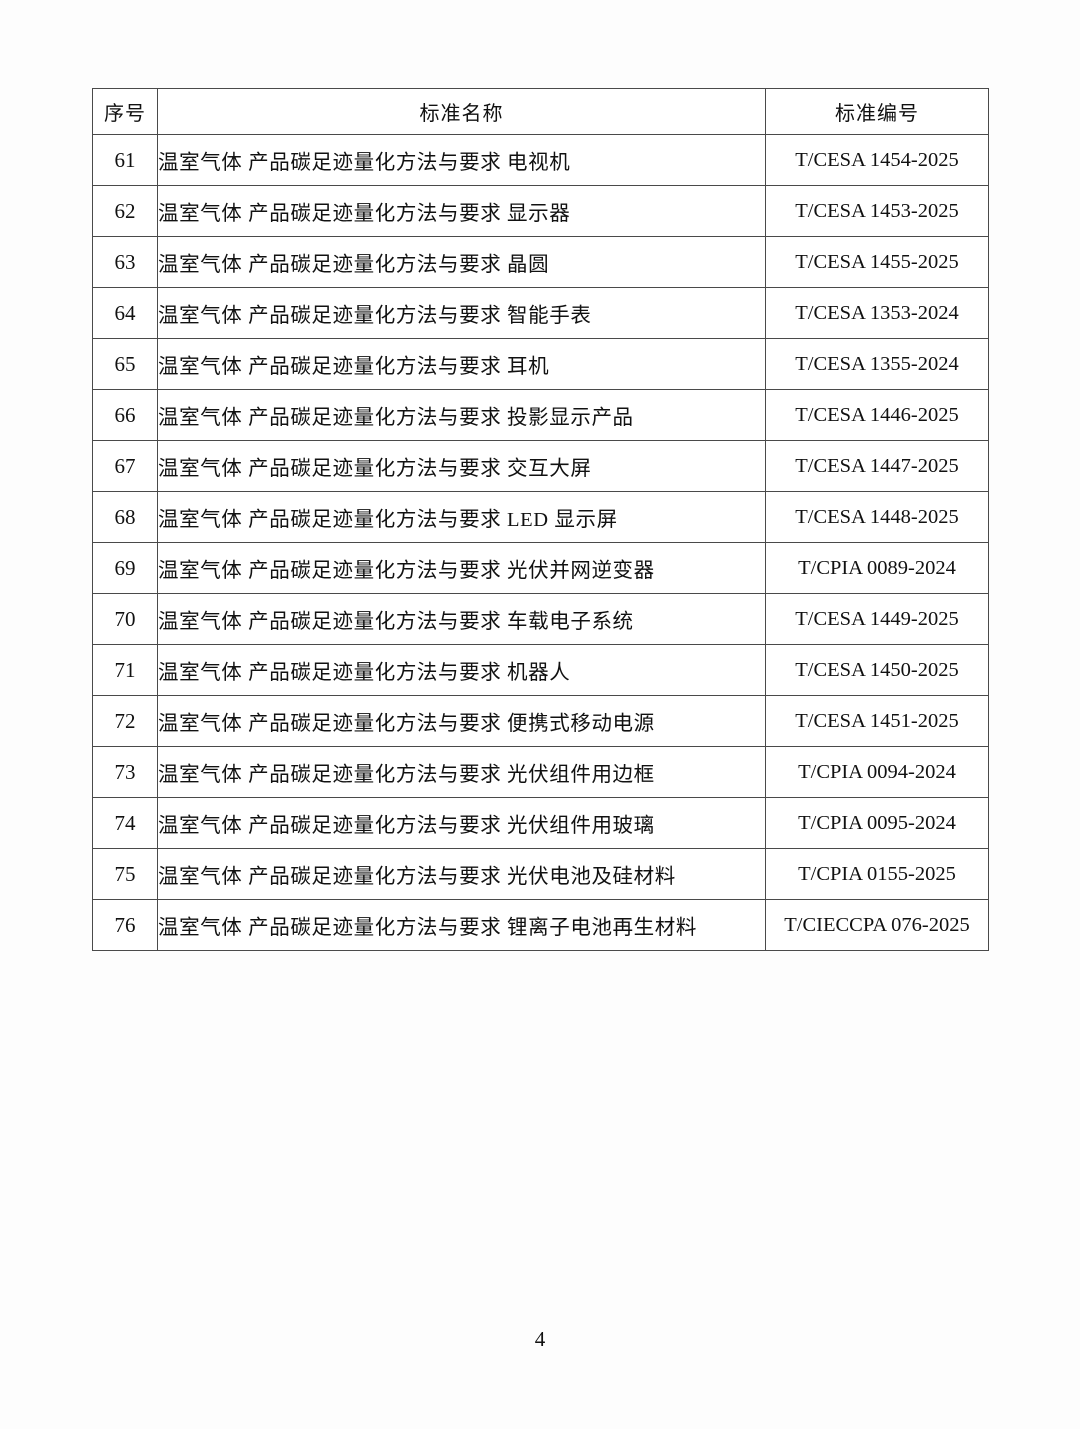  Describe the element at coordinates (125, 262) in the screenshot. I see `cell-sequence: 63` at that location.